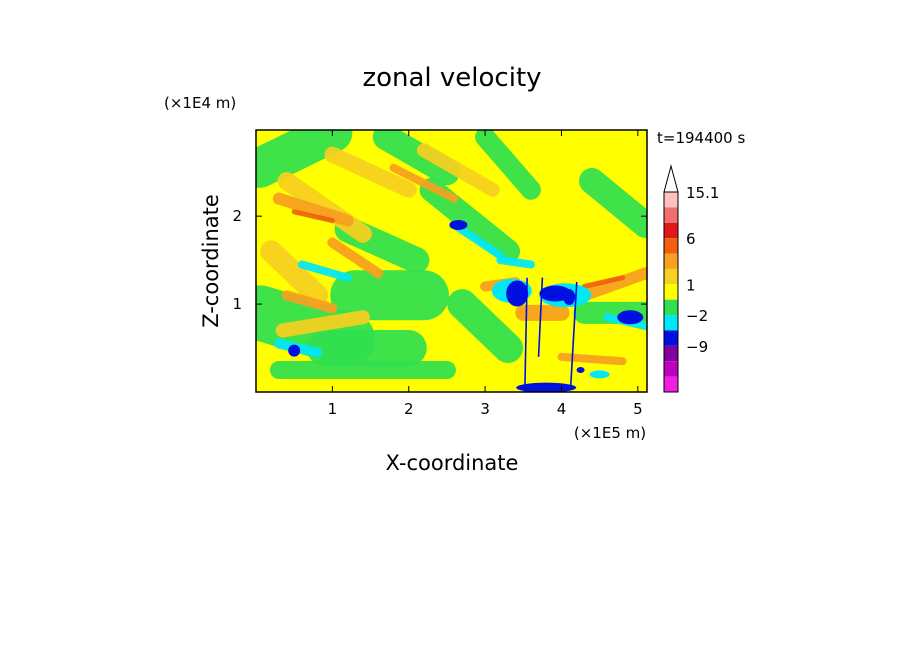  Describe the element at coordinates (702, 193) in the screenshot. I see `colorbar-label: 15.1` at that location.